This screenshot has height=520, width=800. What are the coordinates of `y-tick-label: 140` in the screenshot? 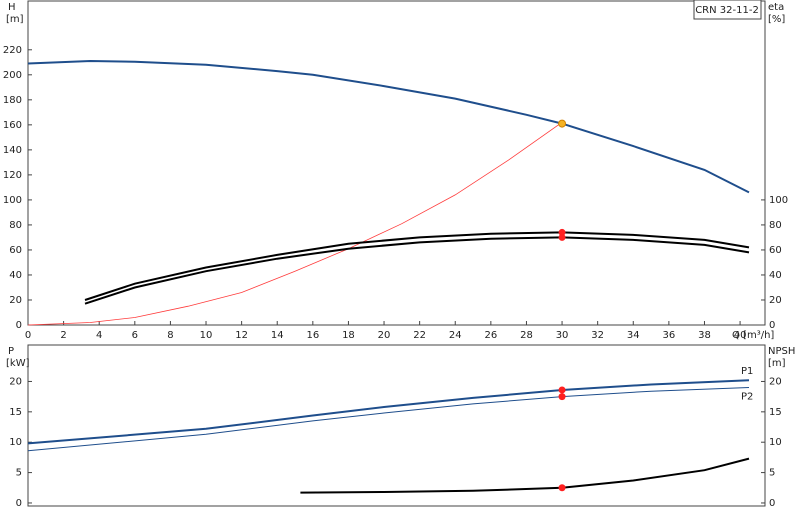 It's located at (12, 150).